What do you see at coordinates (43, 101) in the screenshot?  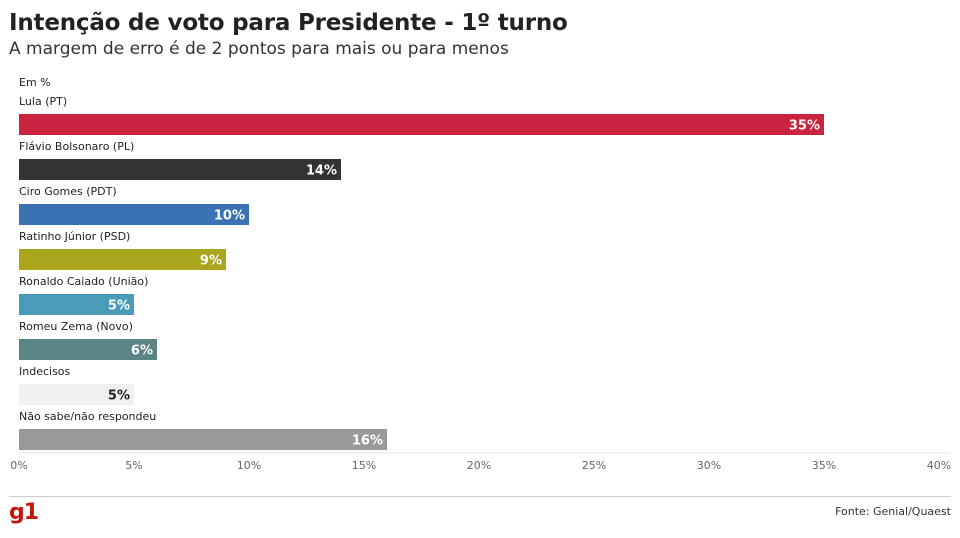 I see `category-label: Lula (PT)` at bounding box center [43, 101].